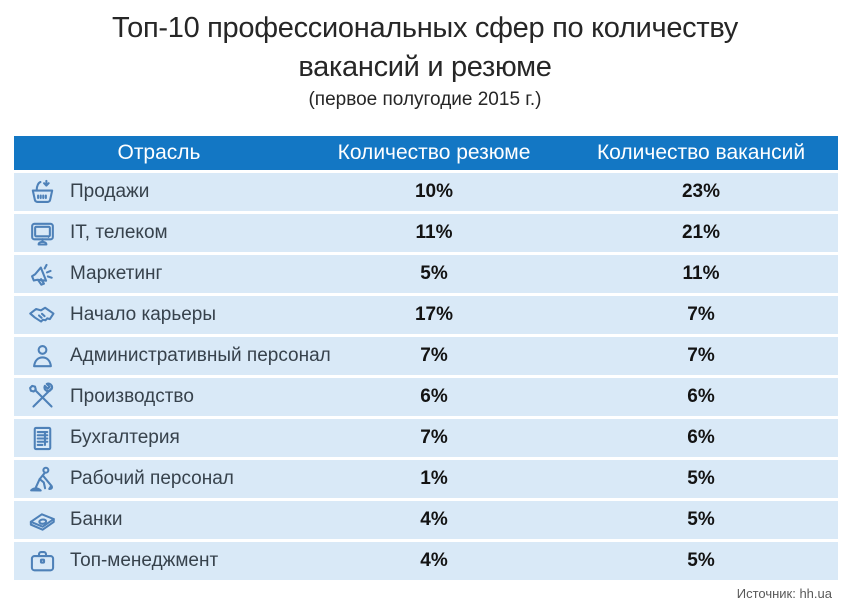 This screenshot has width=850, height=608. What do you see at coordinates (159, 152) in the screenshot?
I see `column-header-industry: Отрасль` at bounding box center [159, 152].